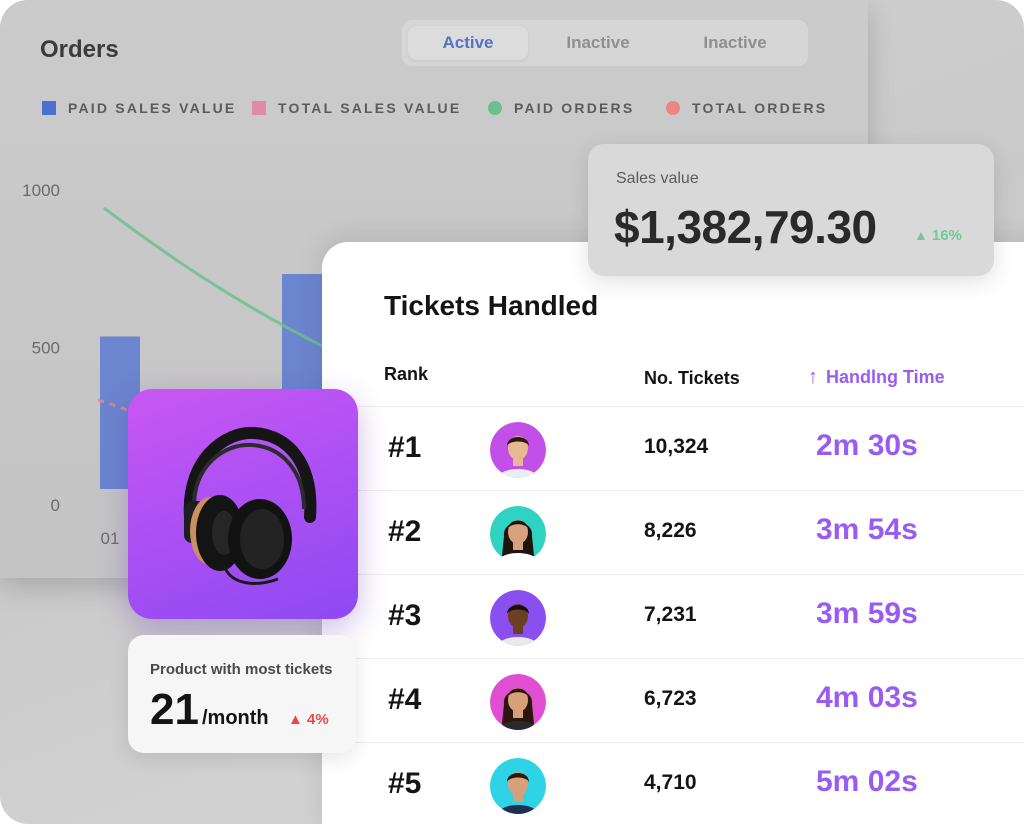  I want to click on product-stat-delta: ▲ 4%, so click(308, 719).